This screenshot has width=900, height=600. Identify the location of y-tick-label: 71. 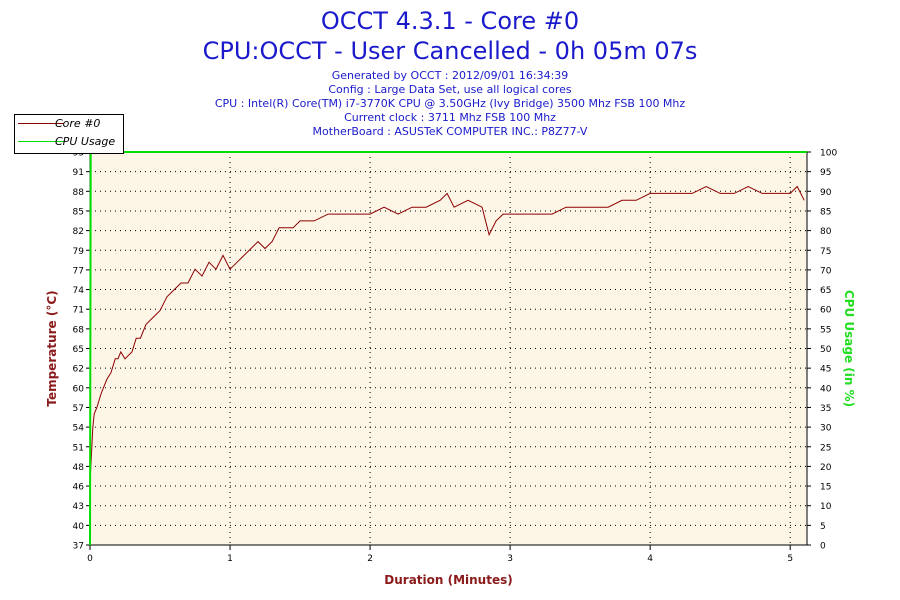
(78, 311).